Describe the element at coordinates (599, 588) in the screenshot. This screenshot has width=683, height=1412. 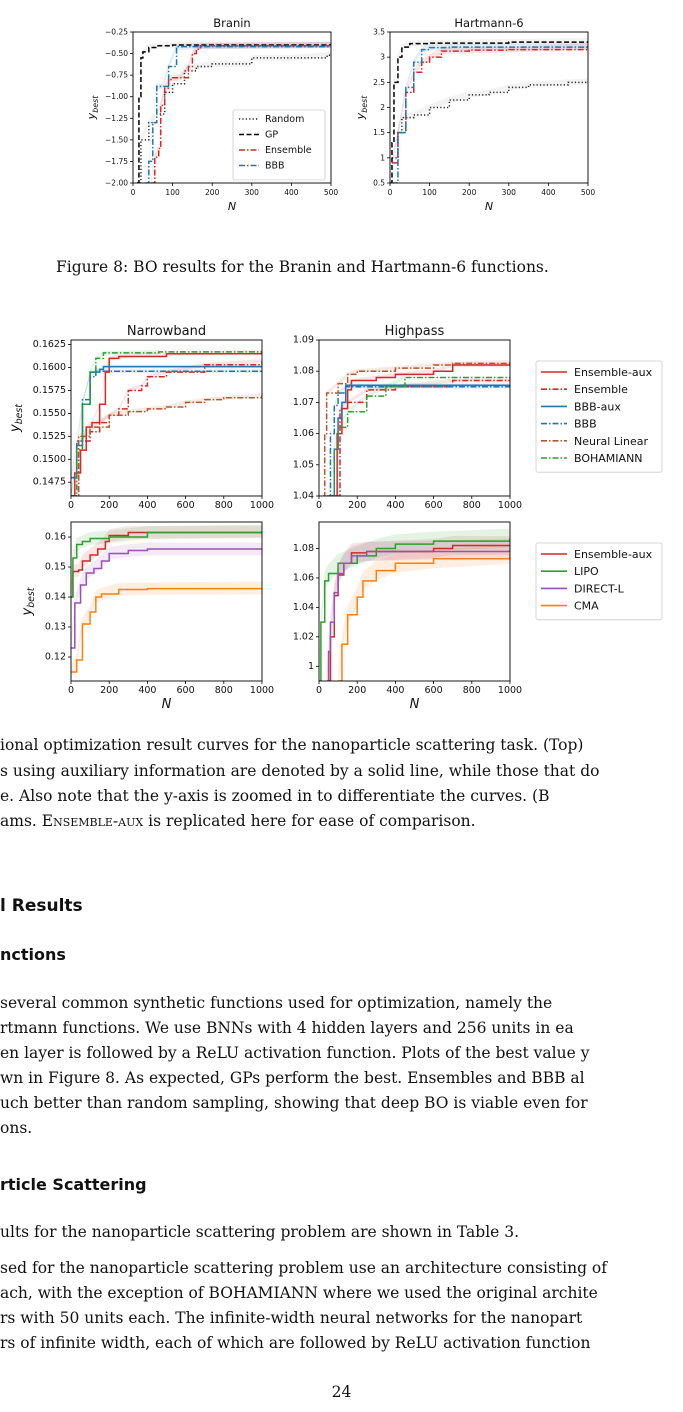
I see `legend-entry: DIRECT-L` at that location.